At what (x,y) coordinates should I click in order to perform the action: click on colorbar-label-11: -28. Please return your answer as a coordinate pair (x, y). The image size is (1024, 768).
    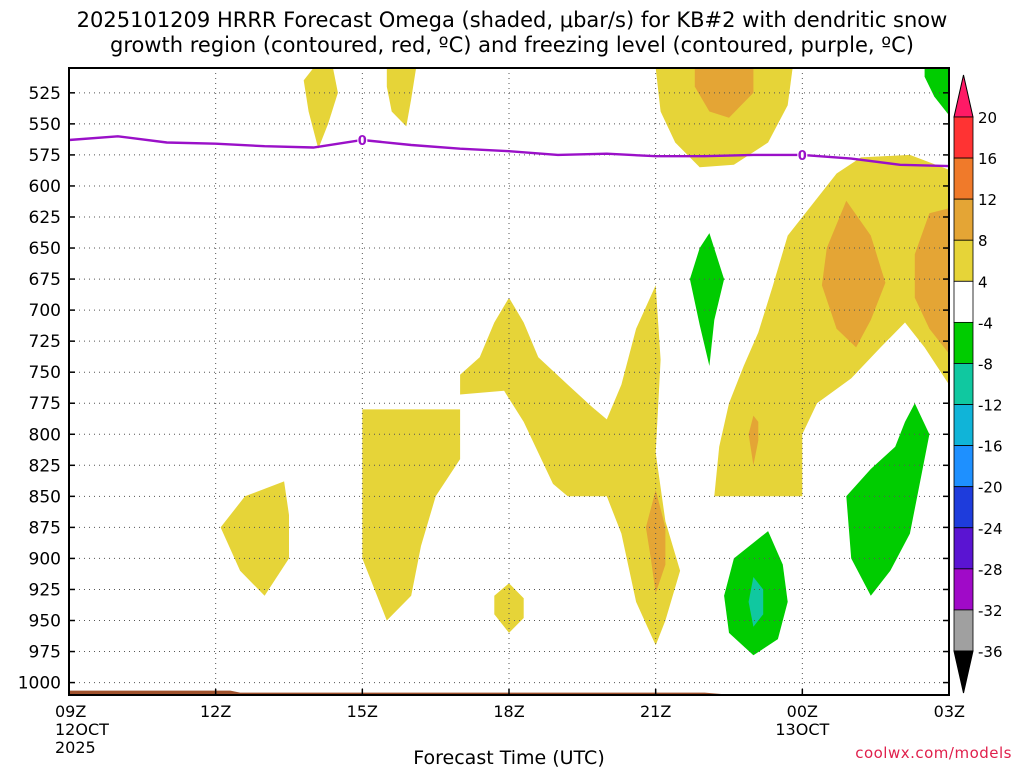
    Looking at the image, I should click on (990, 570).